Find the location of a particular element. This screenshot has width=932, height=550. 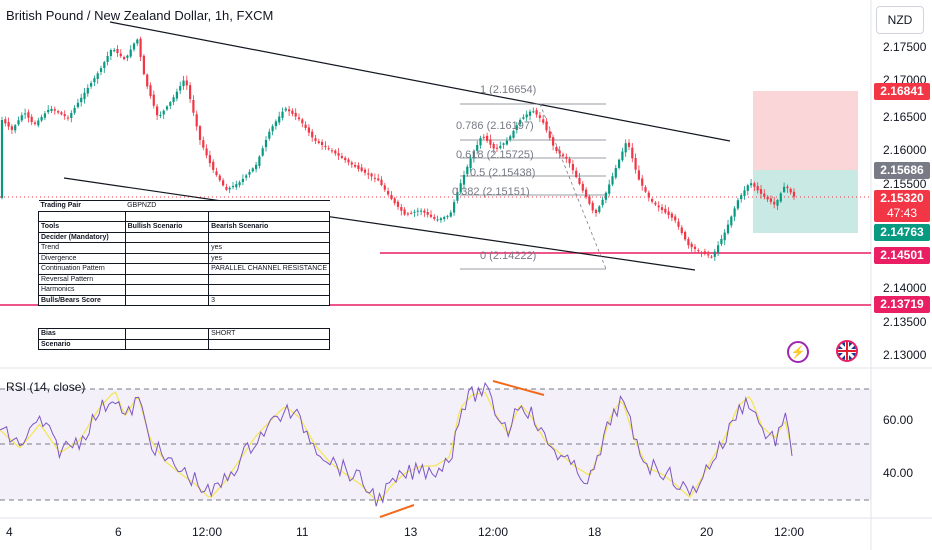

table-header: Bullish Scenario is located at coordinates (167, 227).